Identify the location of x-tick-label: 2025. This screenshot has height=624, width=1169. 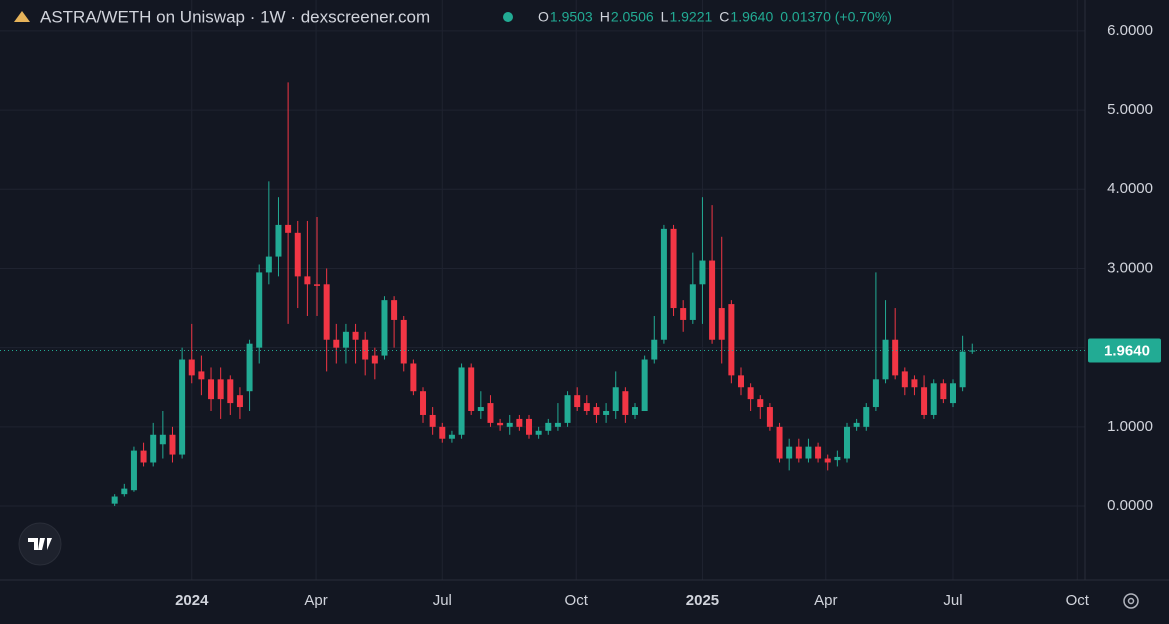
(702, 600).